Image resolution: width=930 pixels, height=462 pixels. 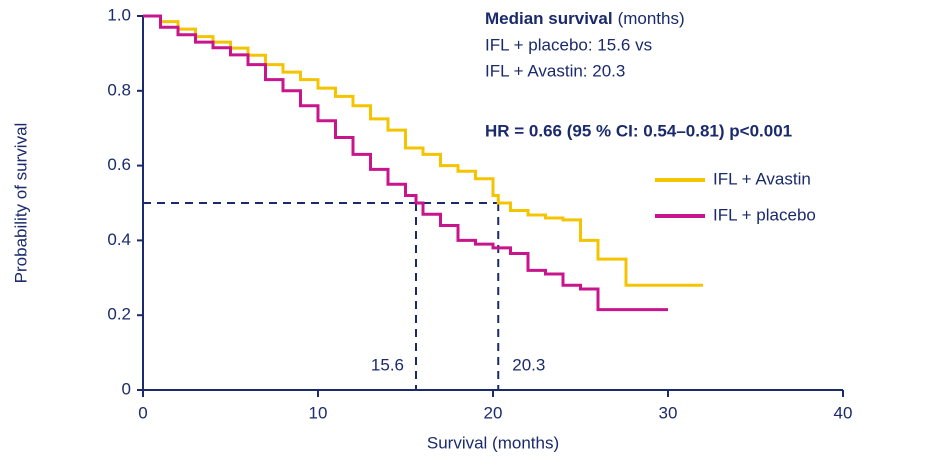 I want to click on annotation-heading: Median survival (months), so click(x=585, y=18).